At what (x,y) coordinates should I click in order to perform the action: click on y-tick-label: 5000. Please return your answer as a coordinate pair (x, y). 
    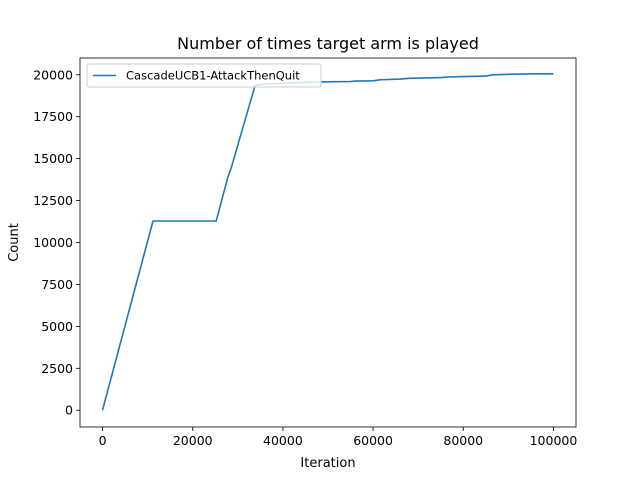
    Looking at the image, I should click on (57, 326).